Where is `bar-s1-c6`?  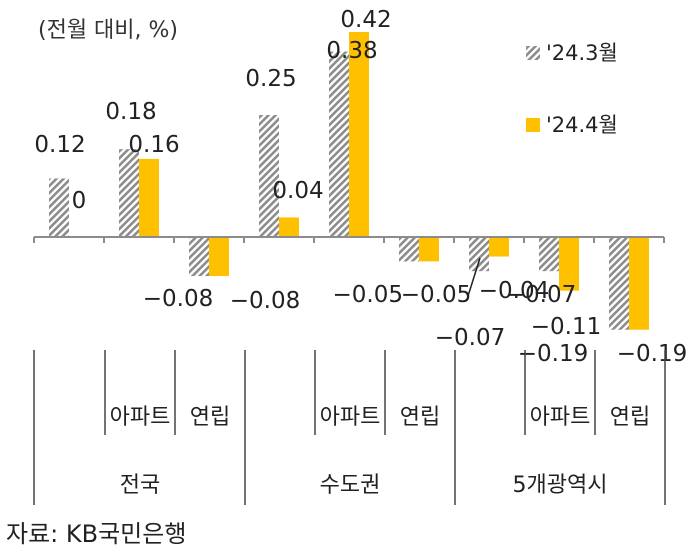
bar-s1-c6 is located at coordinates (409, 249).